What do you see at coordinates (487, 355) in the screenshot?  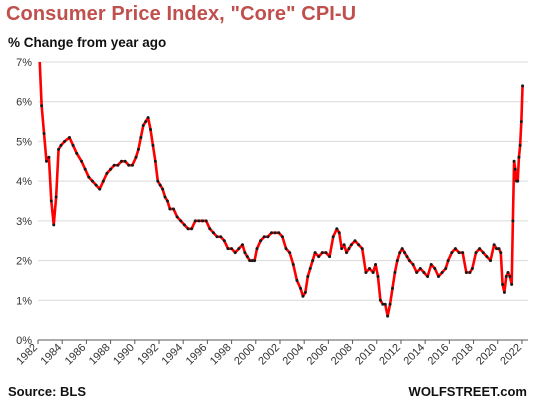 I see `x-tick-label: 2020` at bounding box center [487, 355].